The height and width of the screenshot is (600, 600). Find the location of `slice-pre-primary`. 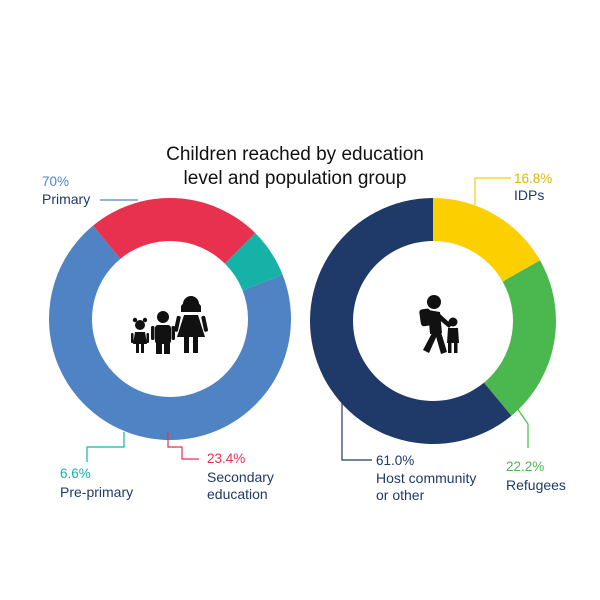

slice-pre-primary is located at coordinates (253, 262).